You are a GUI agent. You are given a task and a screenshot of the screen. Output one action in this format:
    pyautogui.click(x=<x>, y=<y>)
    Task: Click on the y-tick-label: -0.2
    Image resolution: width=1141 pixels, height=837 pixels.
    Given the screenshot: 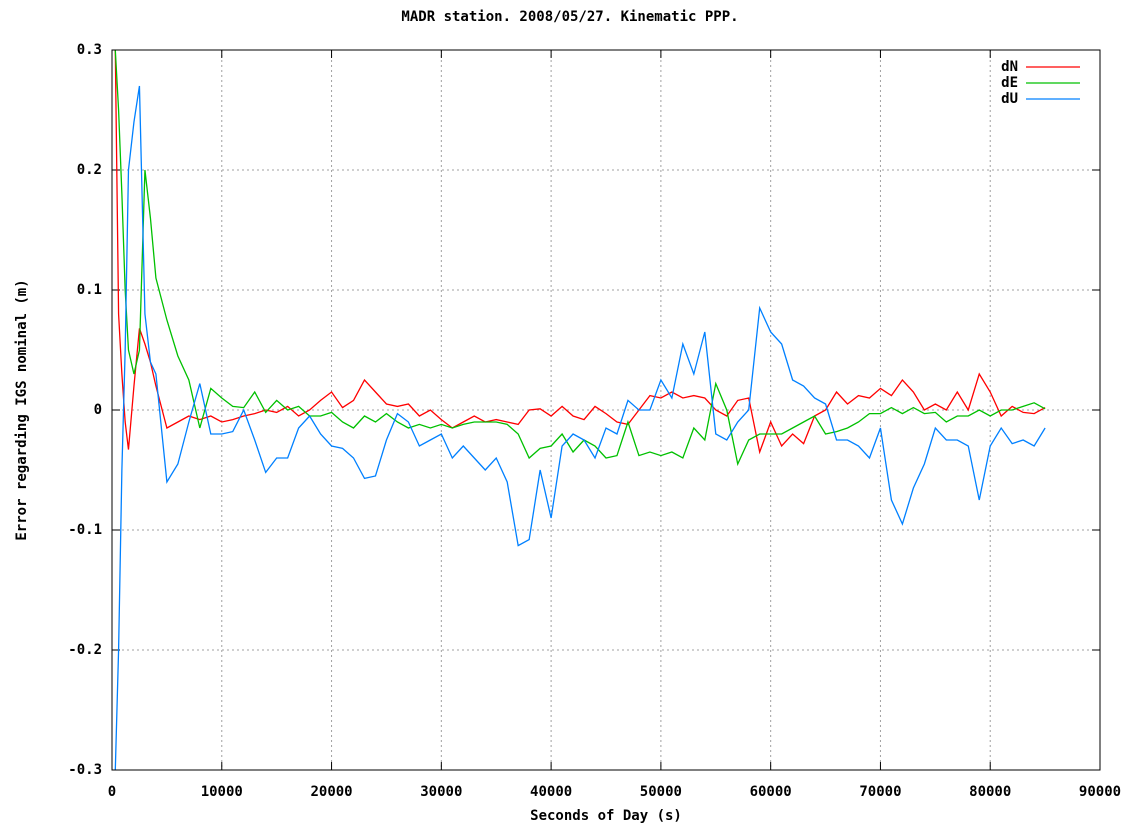 What is the action you would take?
    pyautogui.click(x=85, y=650)
    